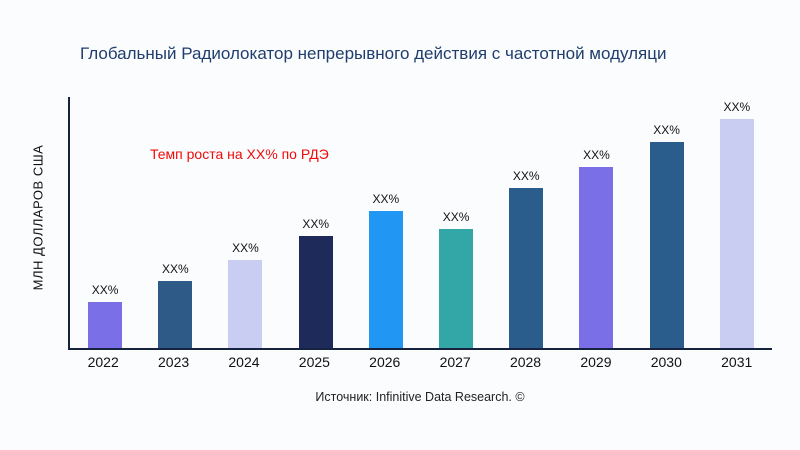  What do you see at coordinates (596, 257) in the screenshot?
I see `bar-2029` at bounding box center [596, 257].